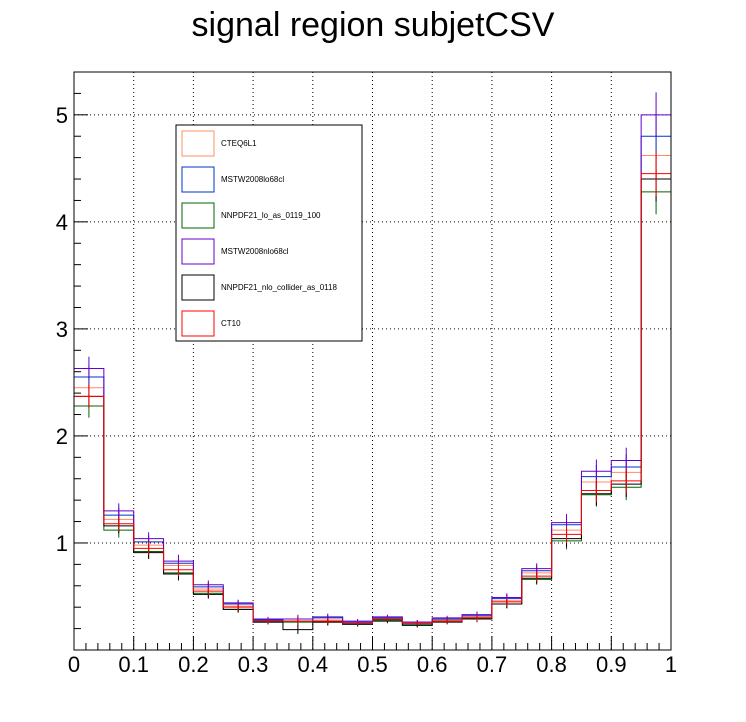  Describe the element at coordinates (492, 664) in the screenshot. I see `x-tick-label: 0.7` at that location.